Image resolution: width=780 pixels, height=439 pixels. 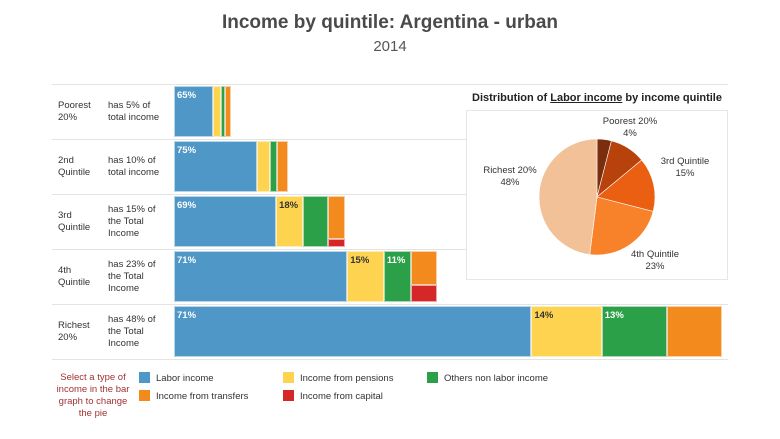 What do you see at coordinates (74, 111) in the screenshot?
I see `row-label: Poorest 20%` at bounding box center [74, 111].